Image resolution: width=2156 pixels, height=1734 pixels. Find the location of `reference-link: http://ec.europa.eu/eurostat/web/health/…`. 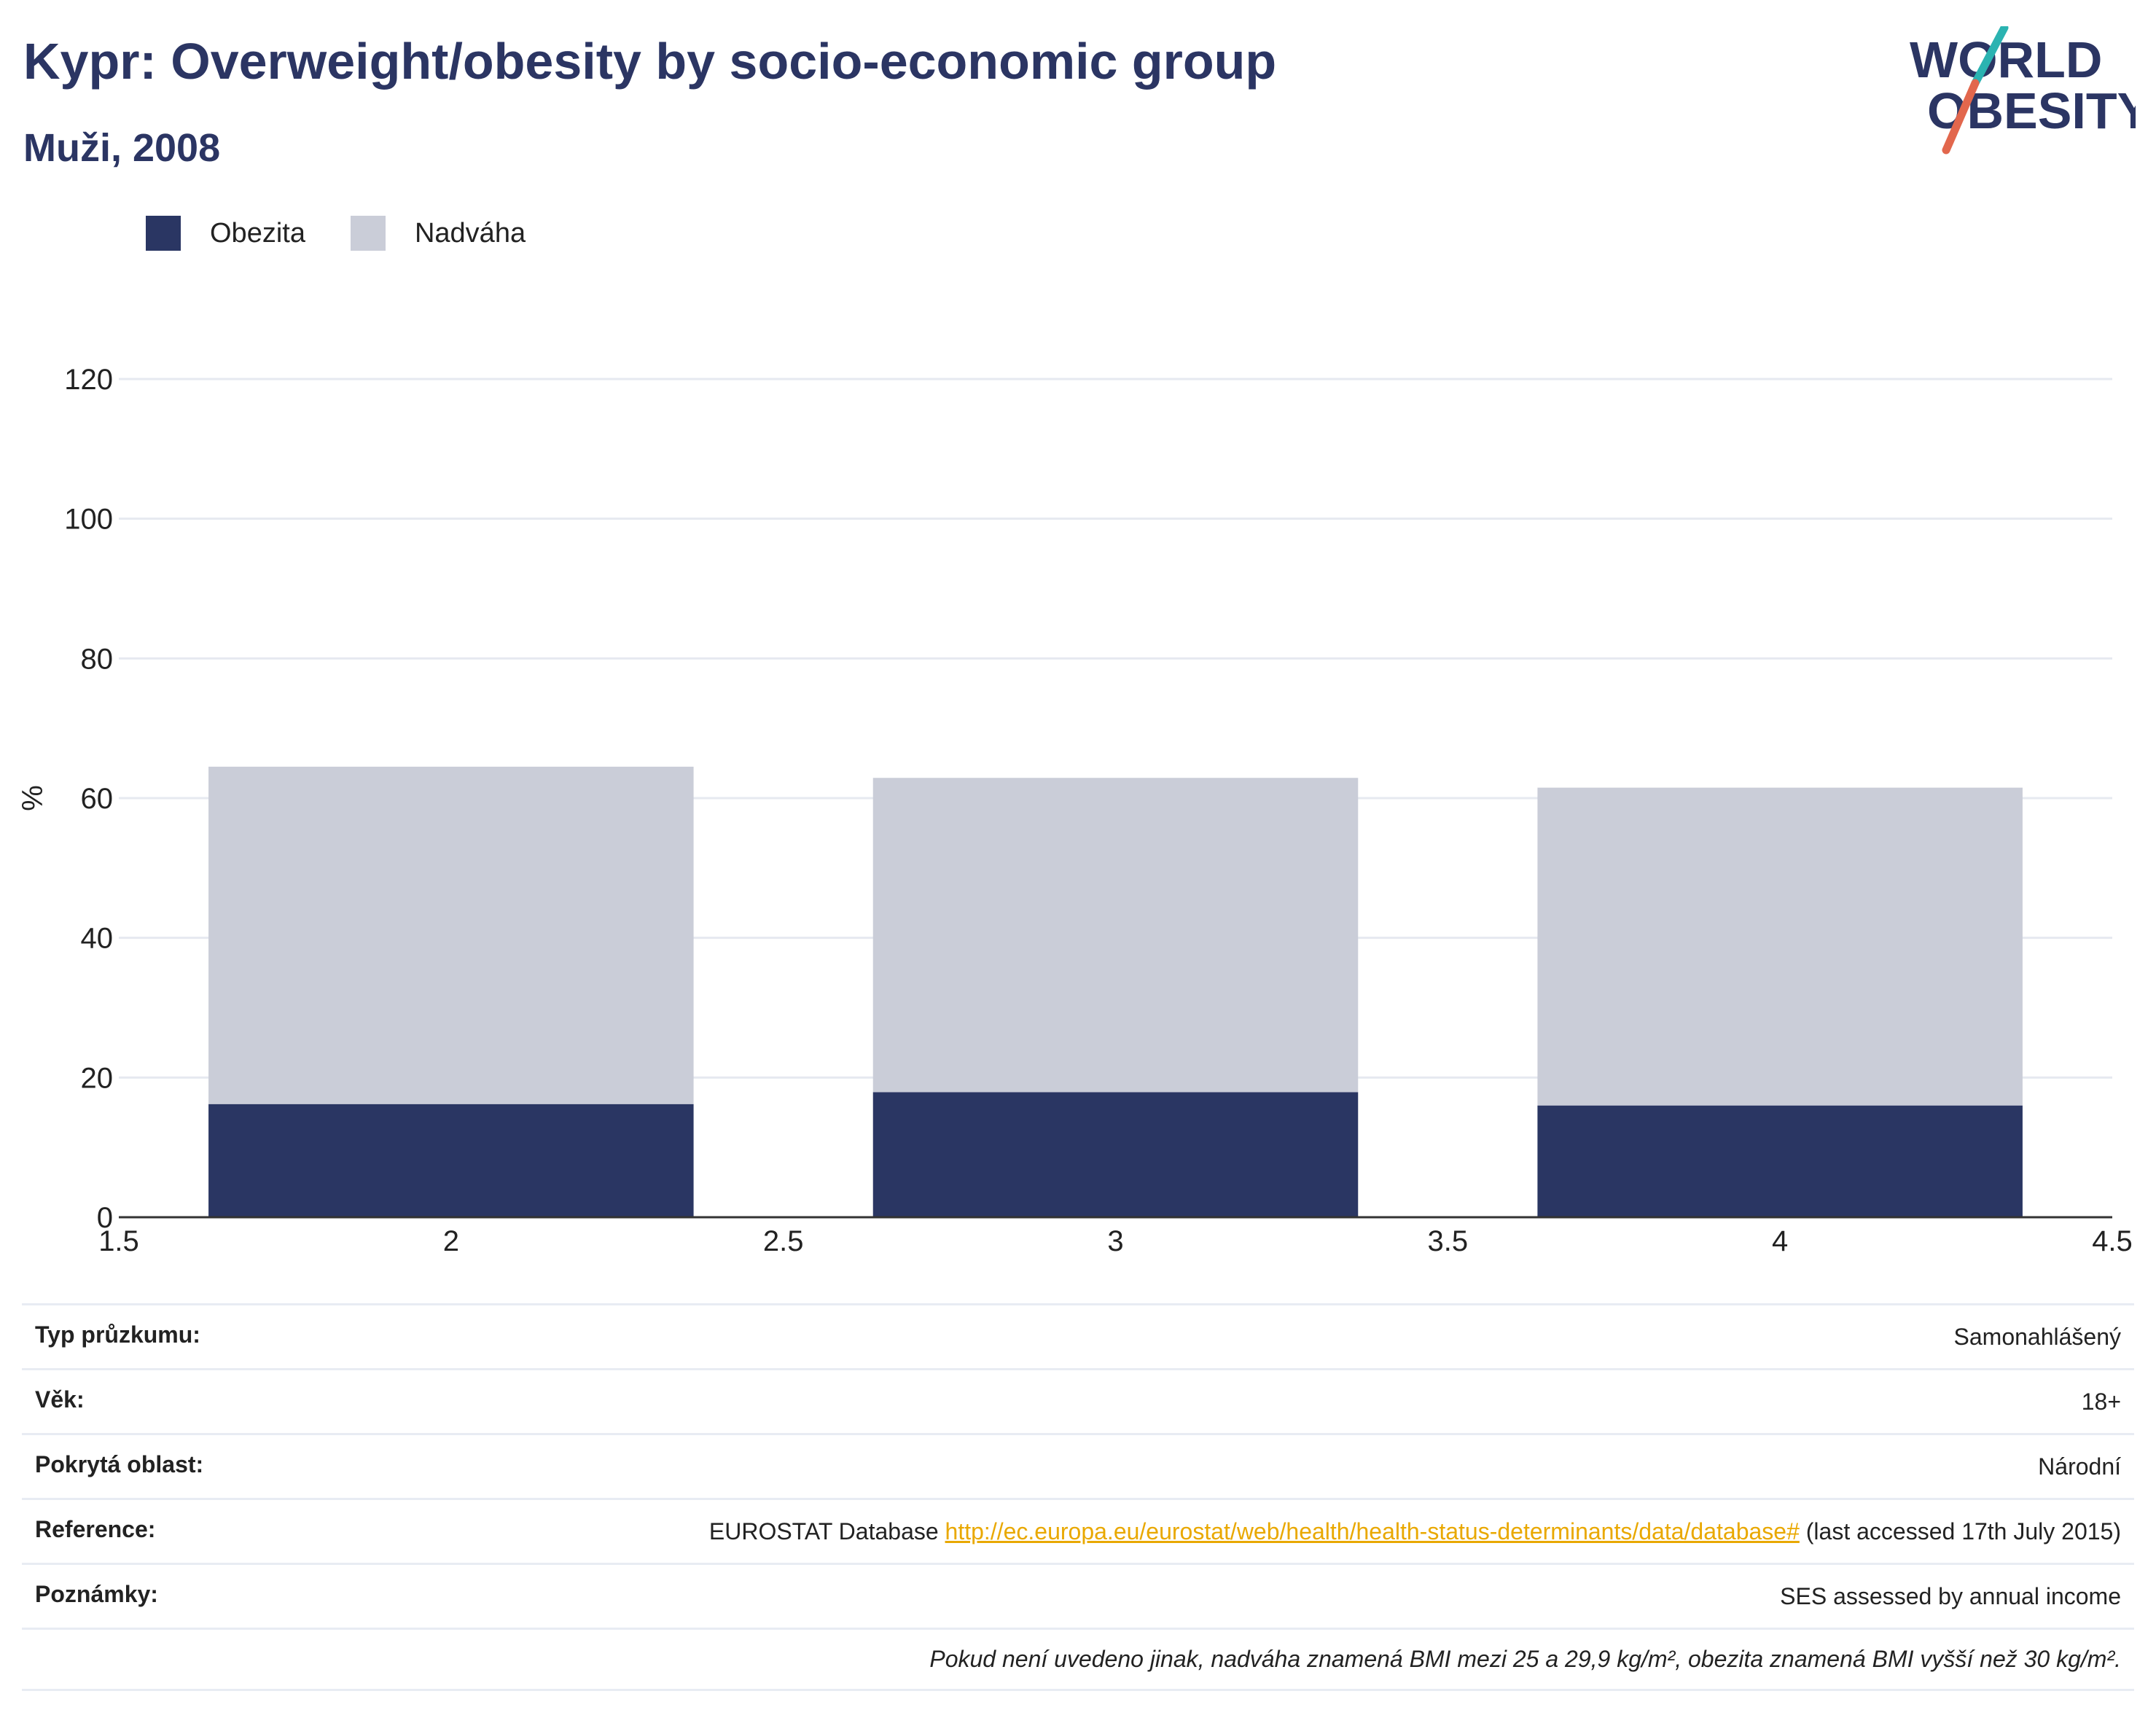

reference-link: http://ec.europa.eu/eurostat/web/health/… is located at coordinates (1372, 1531).